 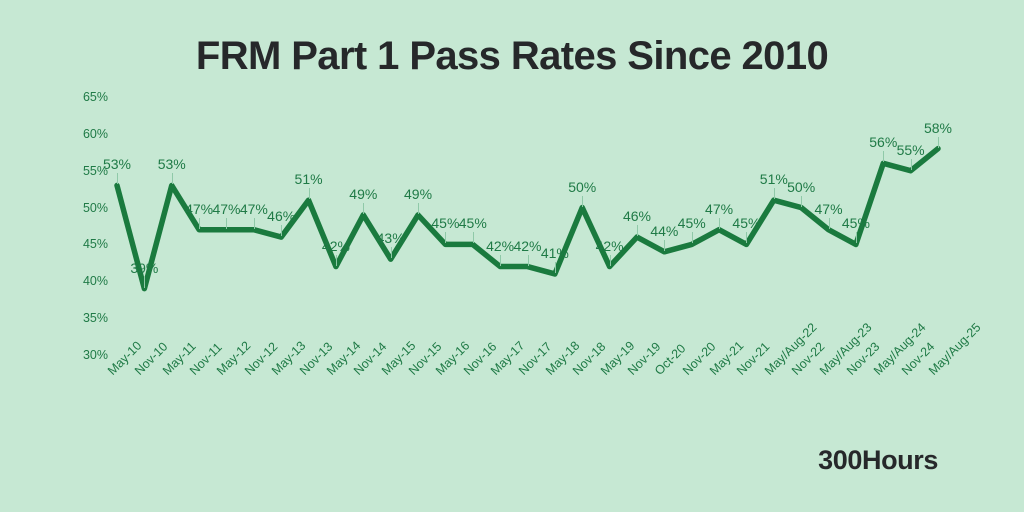 I want to click on data-point-label: 58%, so click(x=938, y=127).